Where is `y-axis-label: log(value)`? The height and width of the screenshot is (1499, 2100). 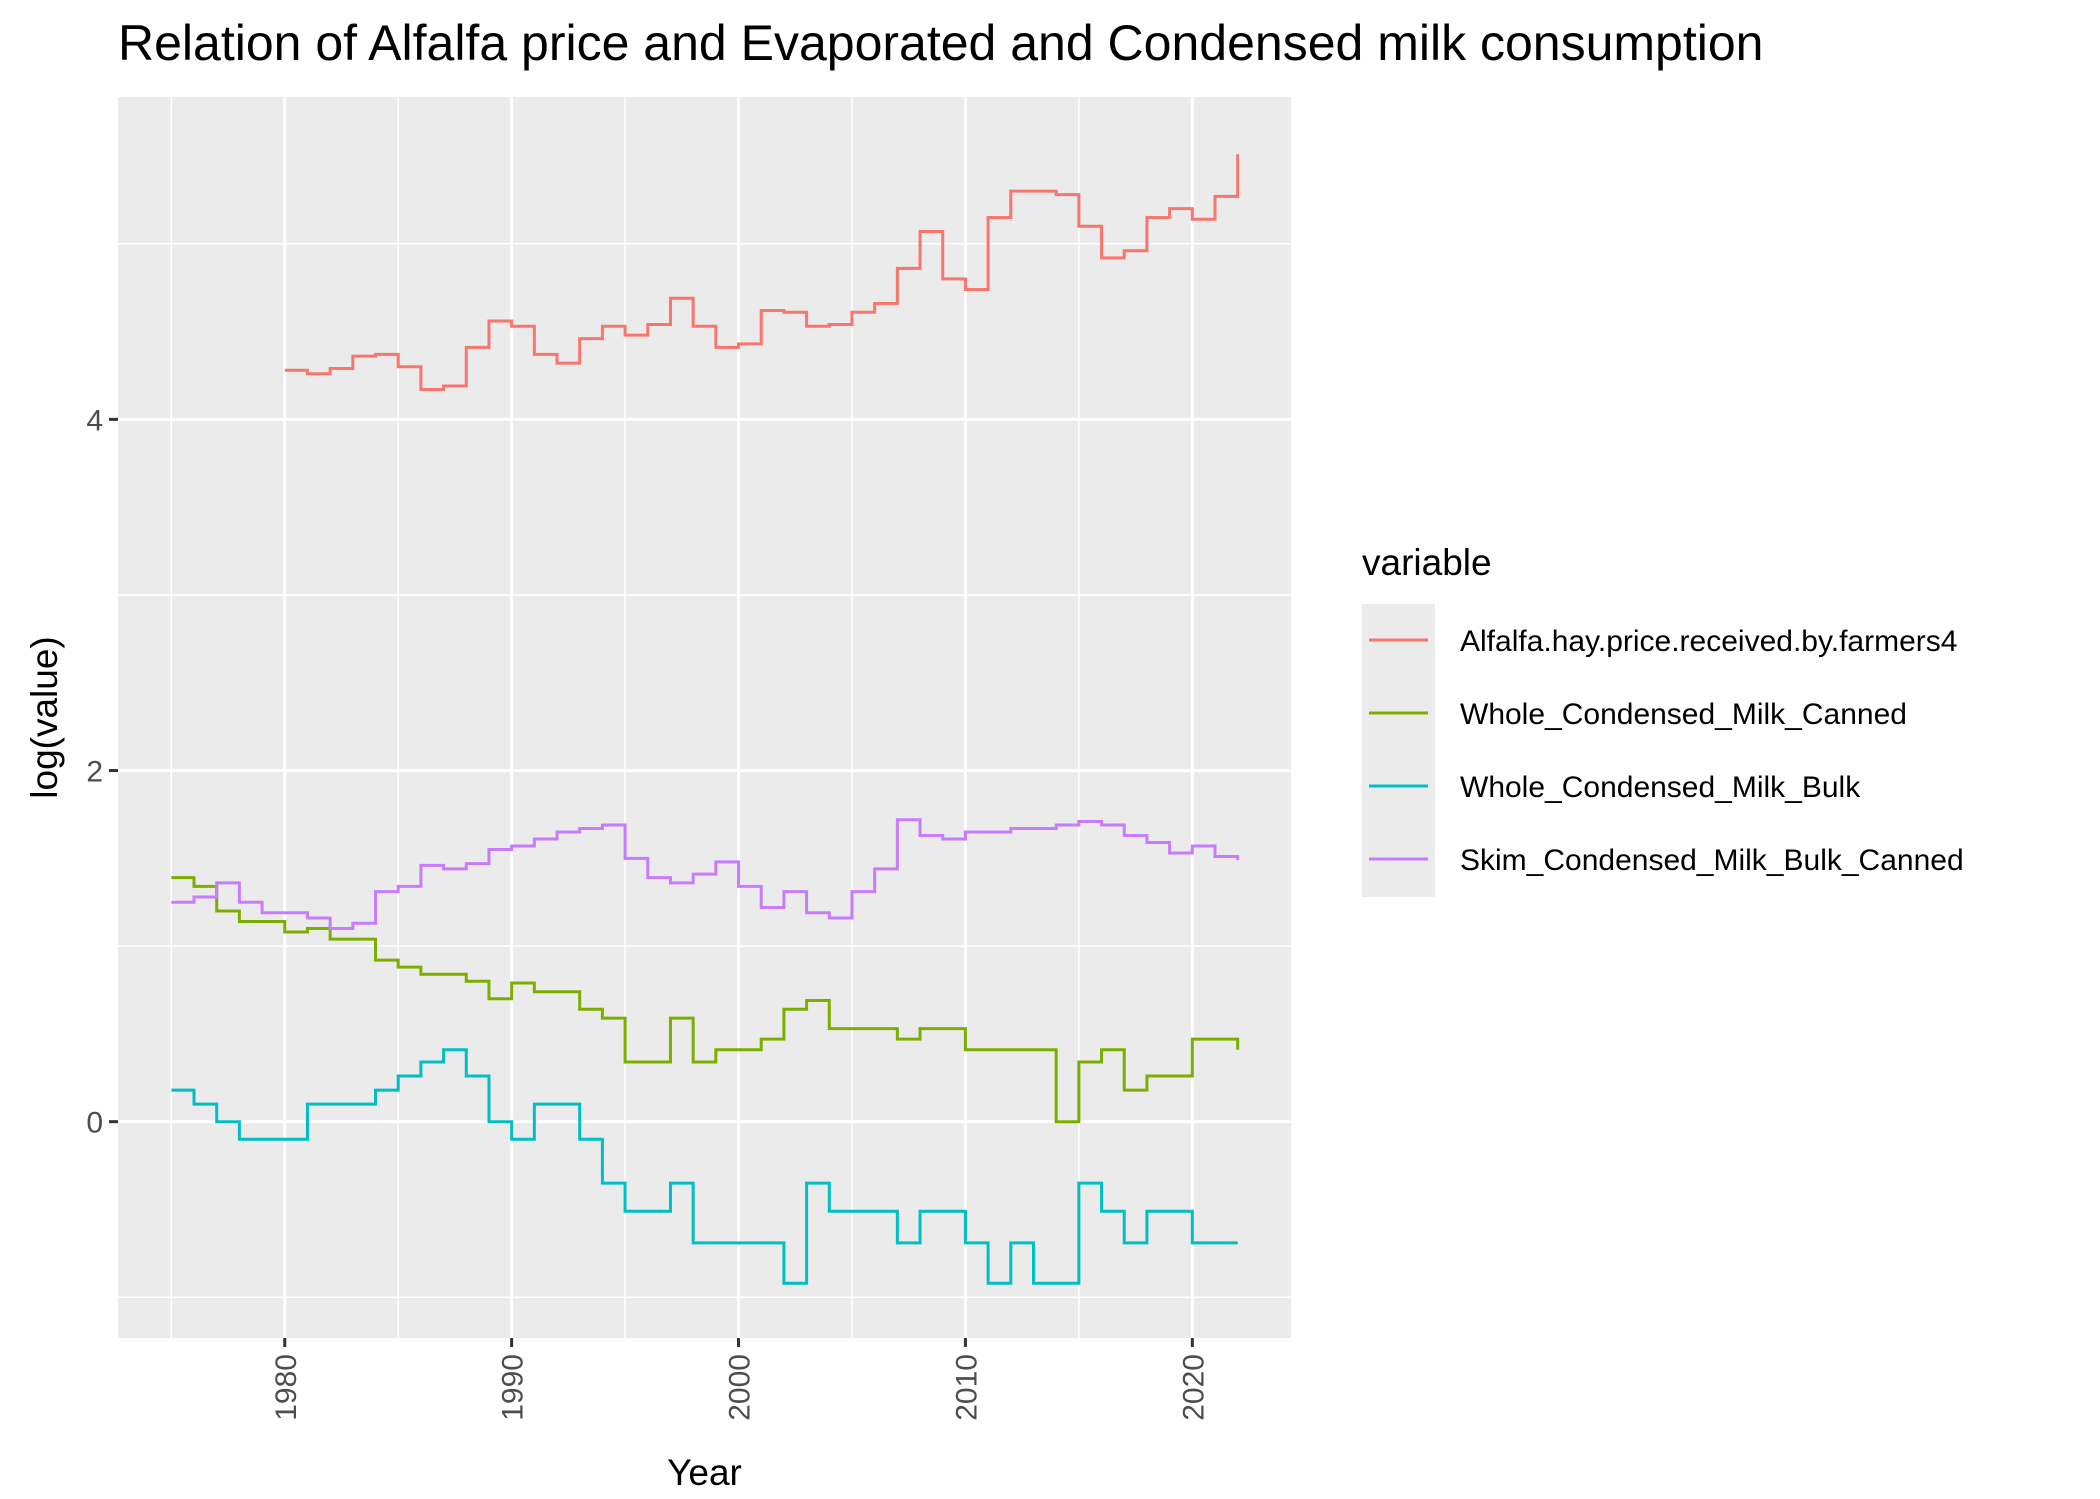
y-axis-label: log(value) is located at coordinates (44, 717).